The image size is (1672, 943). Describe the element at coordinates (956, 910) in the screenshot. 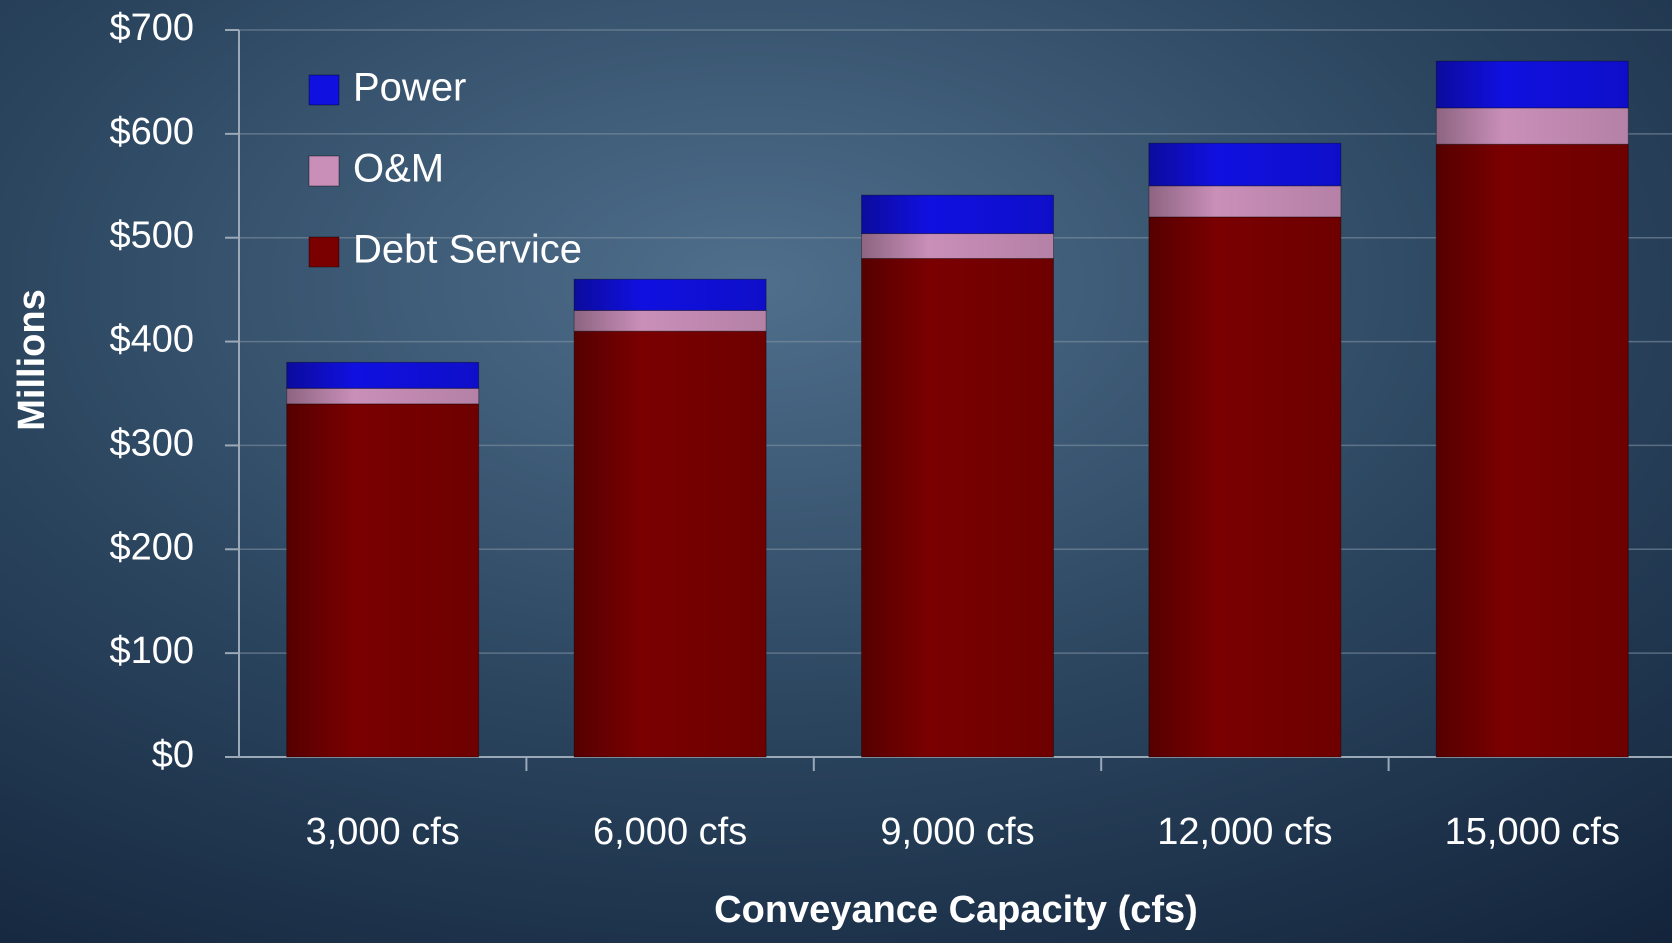

I see `x-axis-title: Conveyance Capacity (cfs)` at that location.